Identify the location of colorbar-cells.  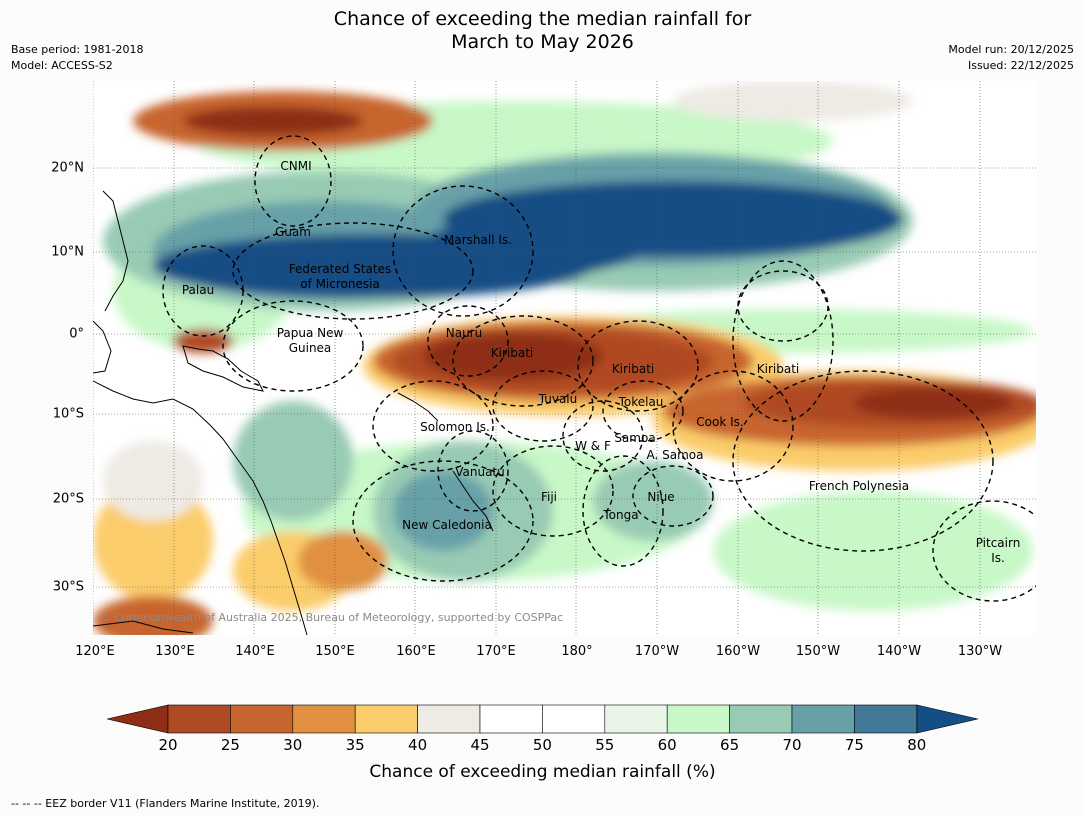
(542, 719).